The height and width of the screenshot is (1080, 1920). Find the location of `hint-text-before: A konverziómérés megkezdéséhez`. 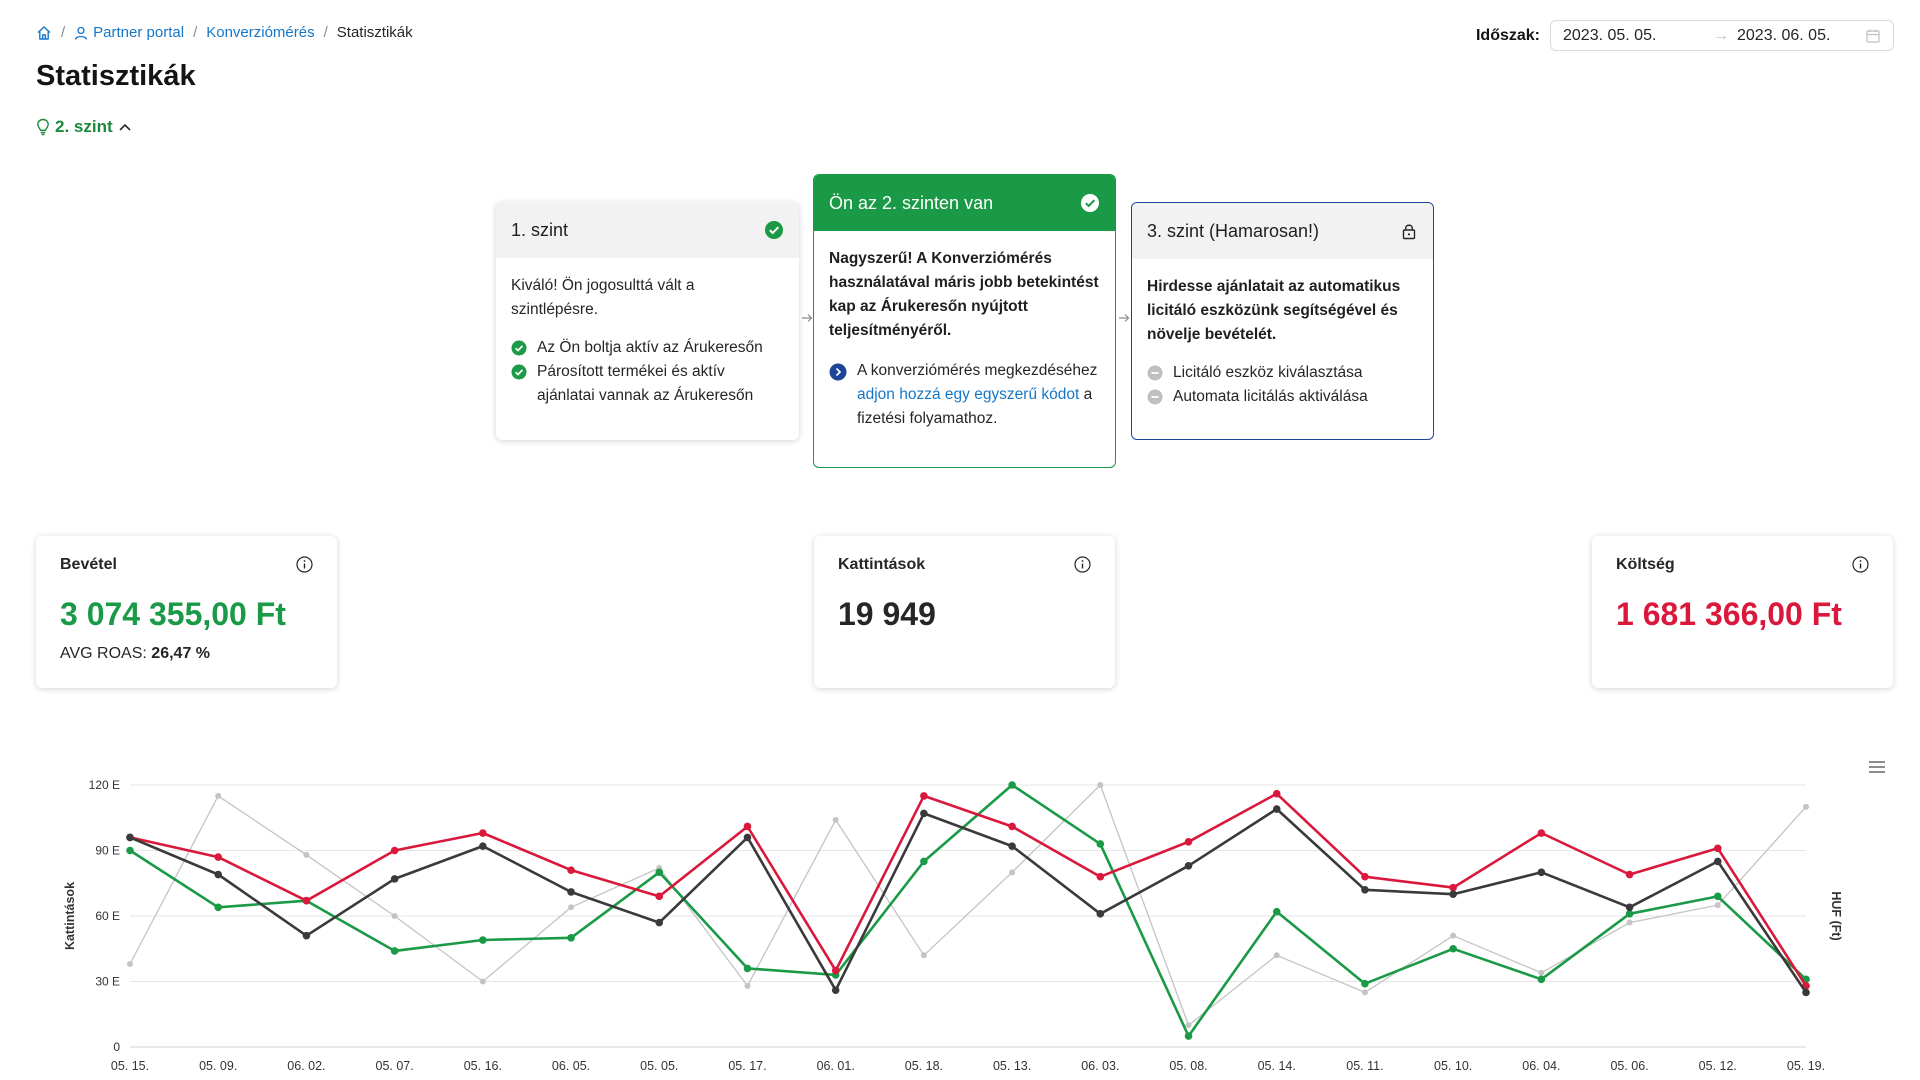

hint-text-before: A konverziómérés megkezdéséhez is located at coordinates (977, 370).